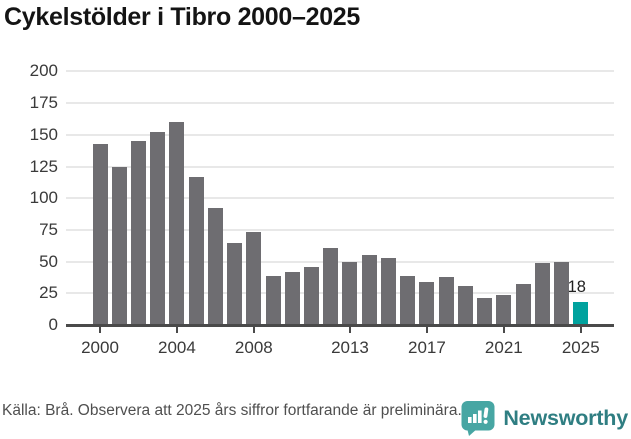 Image resolution: width=631 pixels, height=439 pixels. Describe the element at coordinates (119, 245) in the screenshot. I see `bar-2001` at that location.